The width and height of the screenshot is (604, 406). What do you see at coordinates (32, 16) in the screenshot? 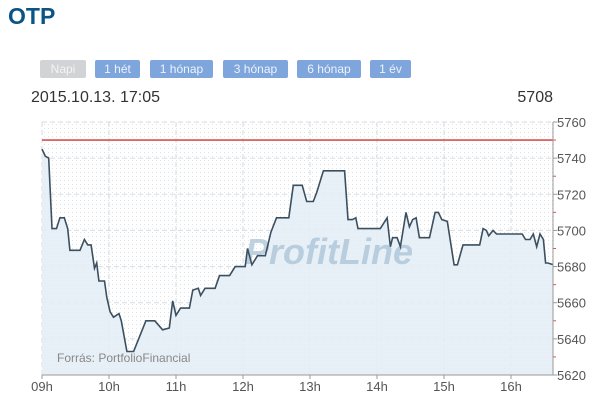
I see `stock-title: OTP` at bounding box center [32, 16].